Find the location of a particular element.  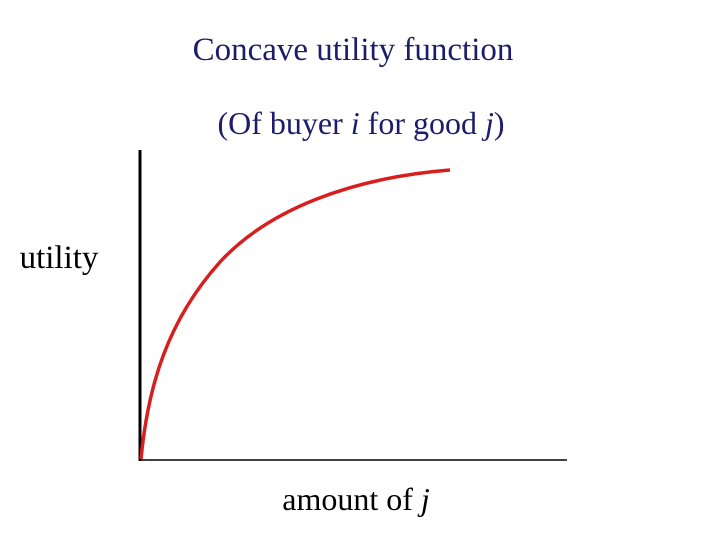

subtitle: (Of buyer i for good j) is located at coordinates (352, 123).